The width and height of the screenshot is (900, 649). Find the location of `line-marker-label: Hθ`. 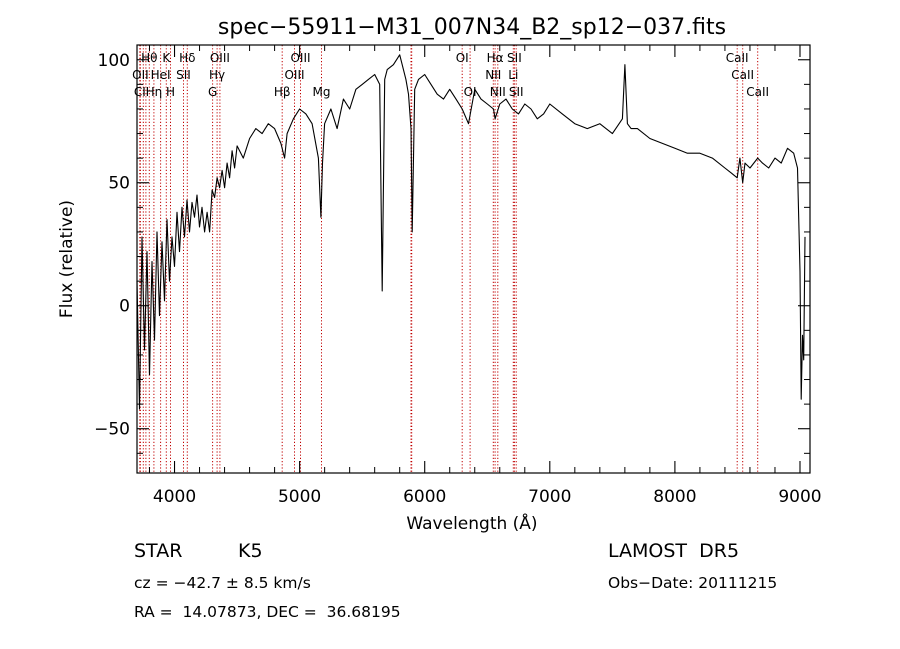

line-marker-label: Hθ is located at coordinates (149, 58).